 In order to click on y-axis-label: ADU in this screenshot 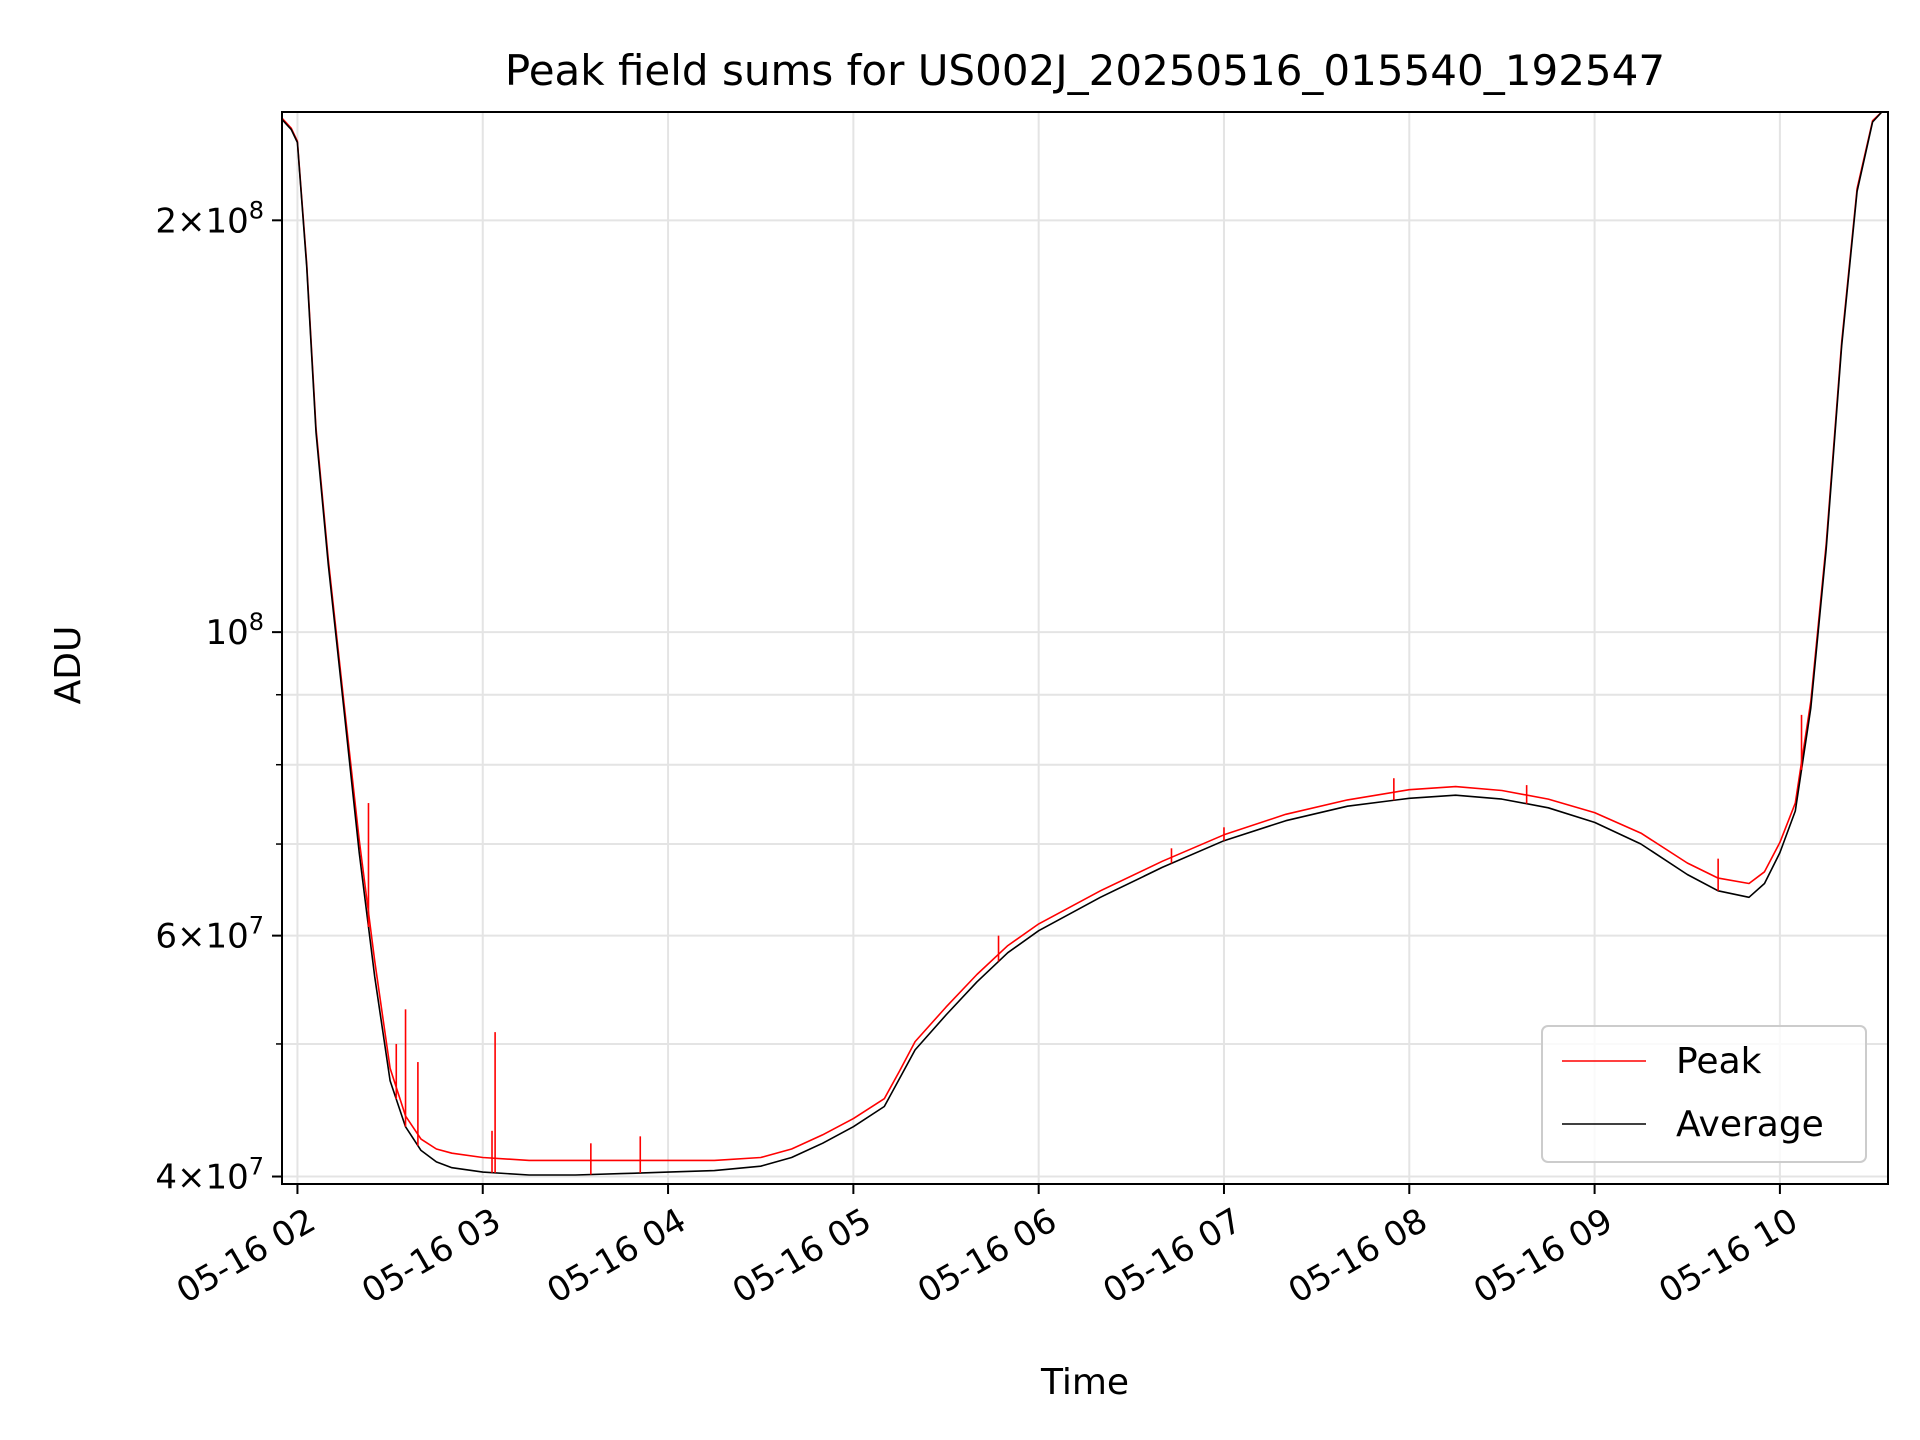, I will do `click(68, 665)`.